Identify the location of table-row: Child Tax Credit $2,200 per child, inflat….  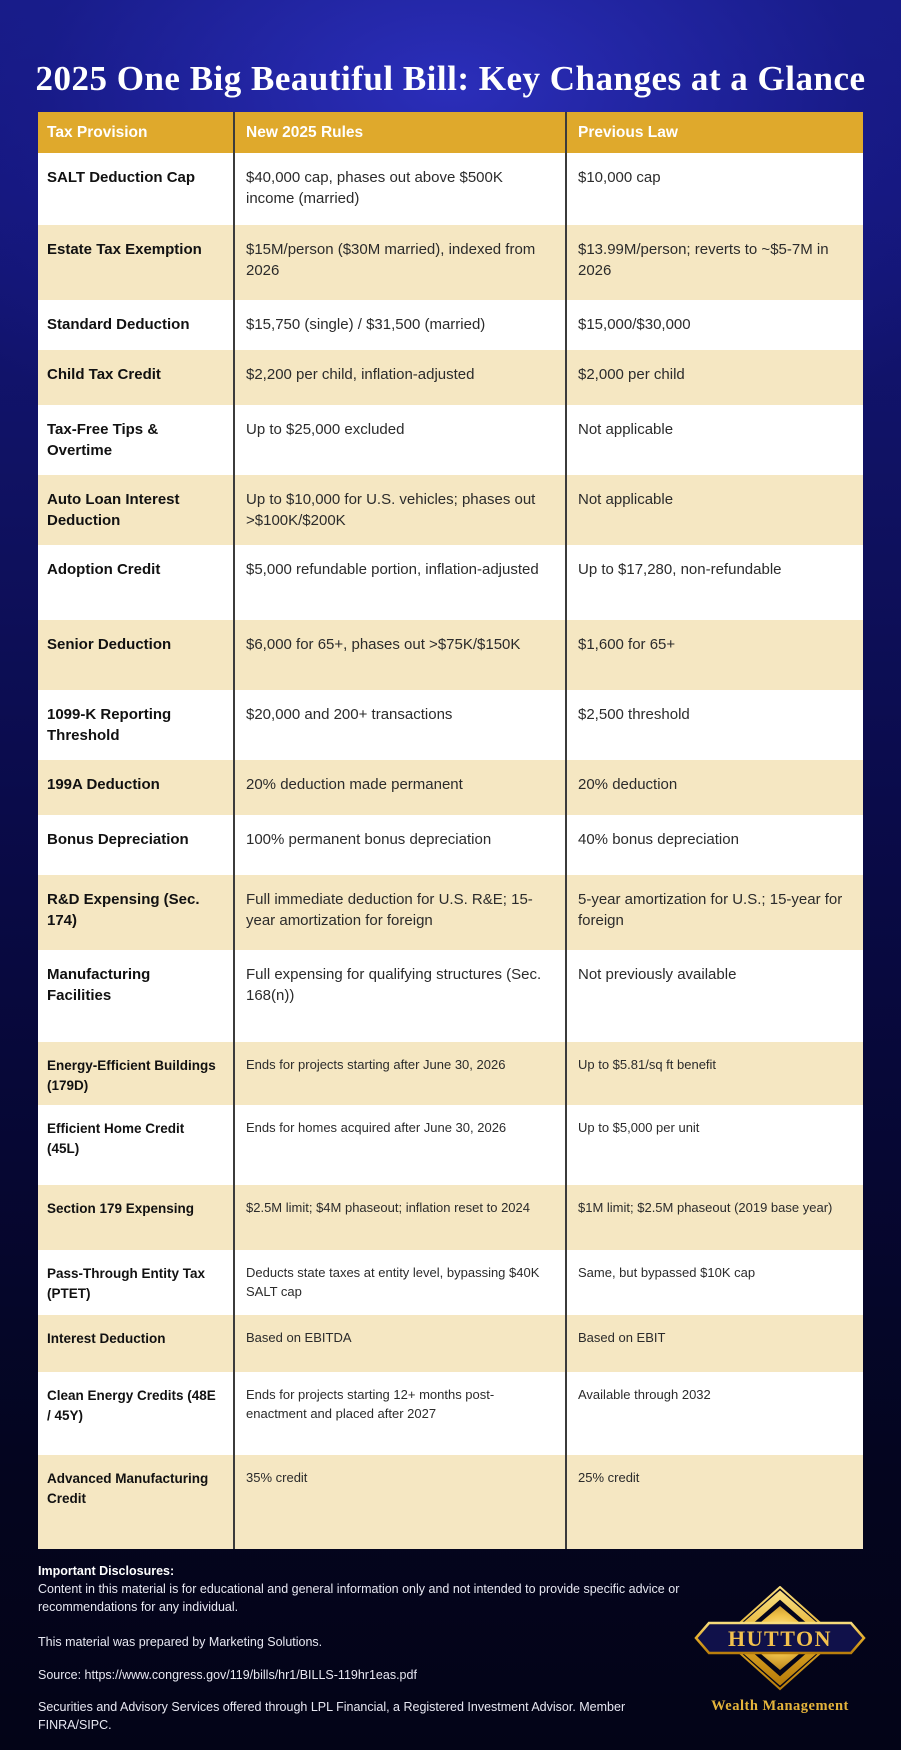
(450, 377).